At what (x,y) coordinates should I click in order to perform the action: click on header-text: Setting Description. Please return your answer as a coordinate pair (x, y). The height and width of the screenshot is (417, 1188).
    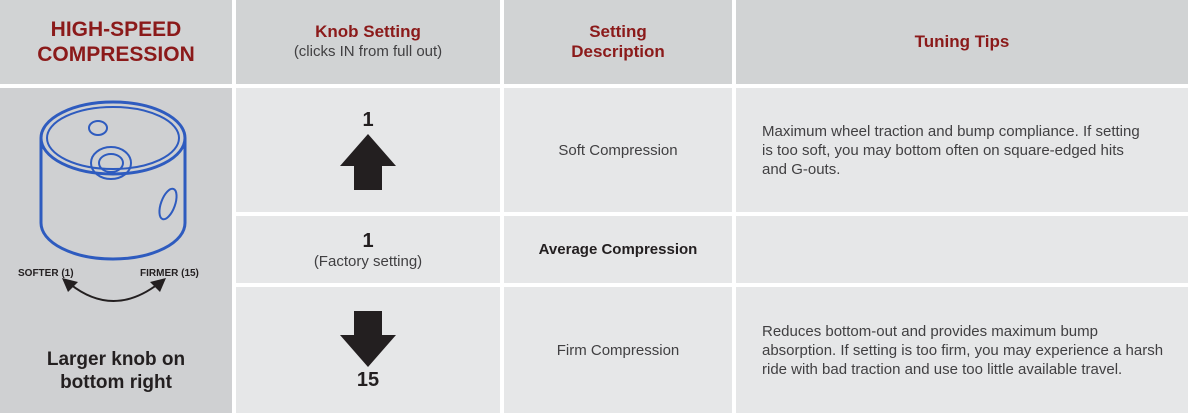
    Looking at the image, I should click on (618, 41).